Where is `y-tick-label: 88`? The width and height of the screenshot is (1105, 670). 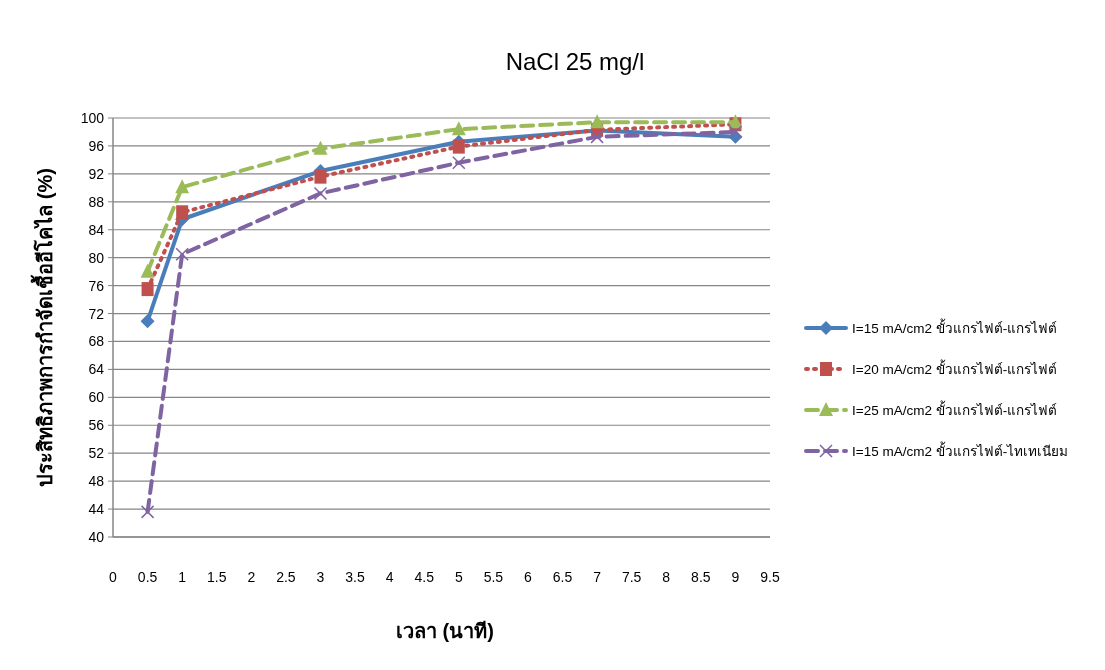 y-tick-label: 88 is located at coordinates (96, 201).